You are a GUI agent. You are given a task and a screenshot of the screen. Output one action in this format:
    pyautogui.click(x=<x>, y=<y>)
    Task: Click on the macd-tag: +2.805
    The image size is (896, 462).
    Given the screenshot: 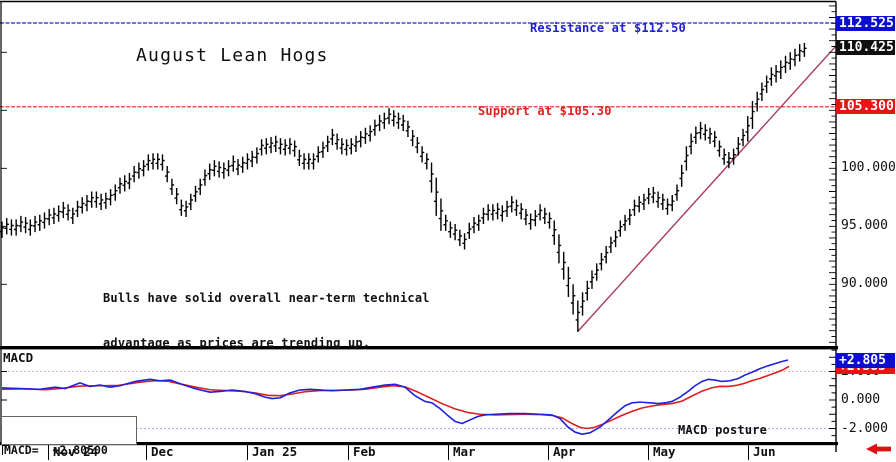 What is the action you would take?
    pyautogui.click(x=865, y=360)
    